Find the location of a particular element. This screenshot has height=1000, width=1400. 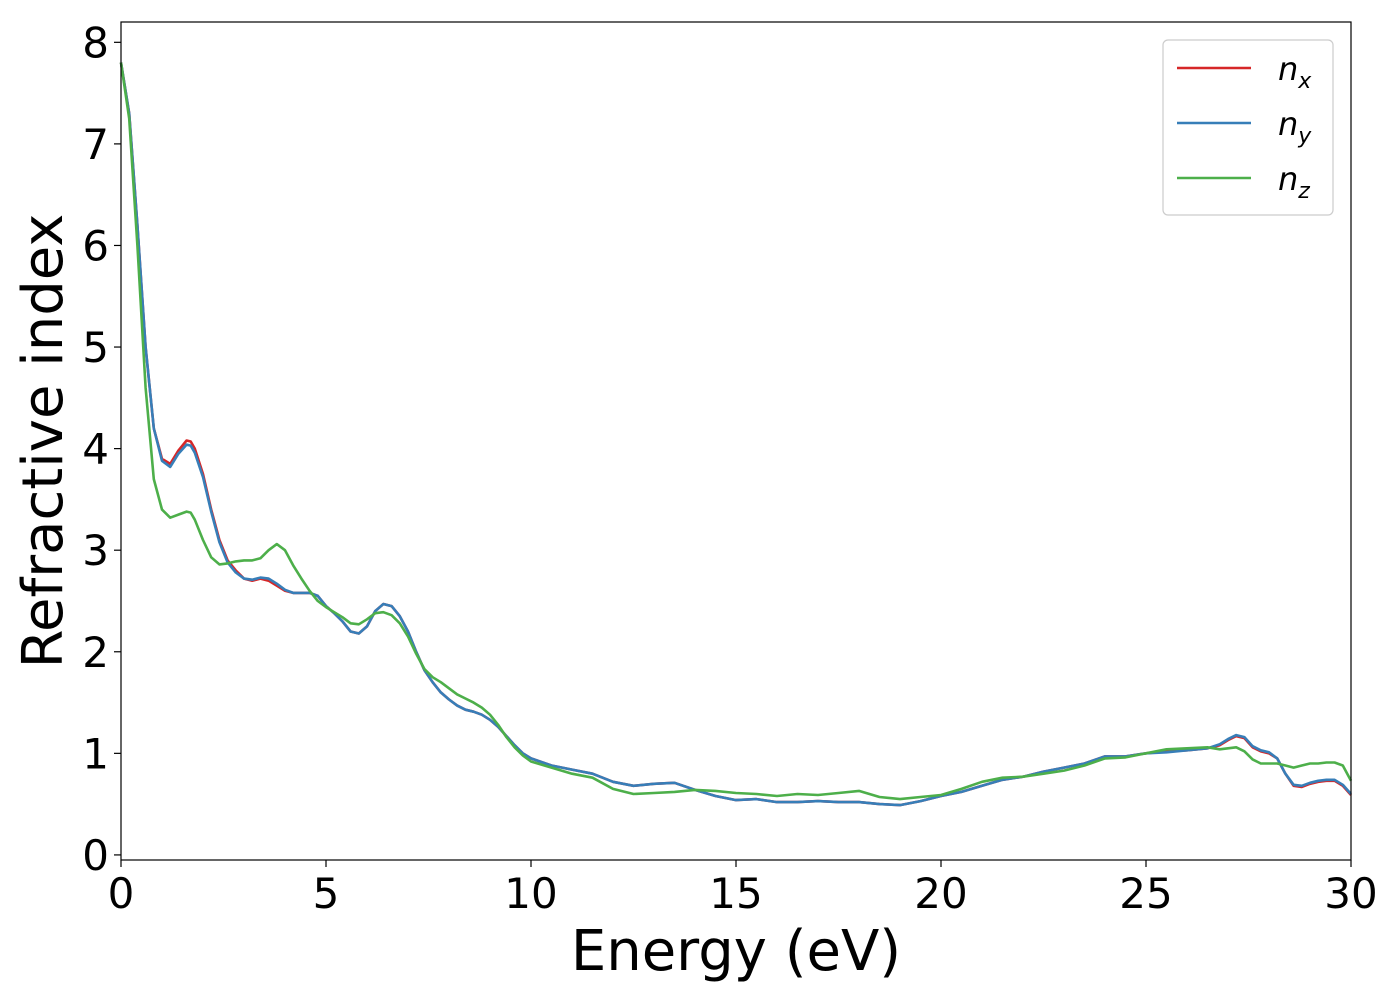

legend: nx ny nz is located at coordinates (1248, 127).